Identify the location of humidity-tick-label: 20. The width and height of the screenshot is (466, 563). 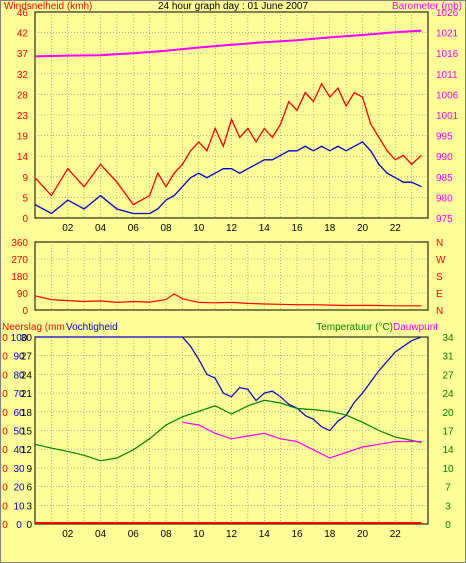
(19, 488).